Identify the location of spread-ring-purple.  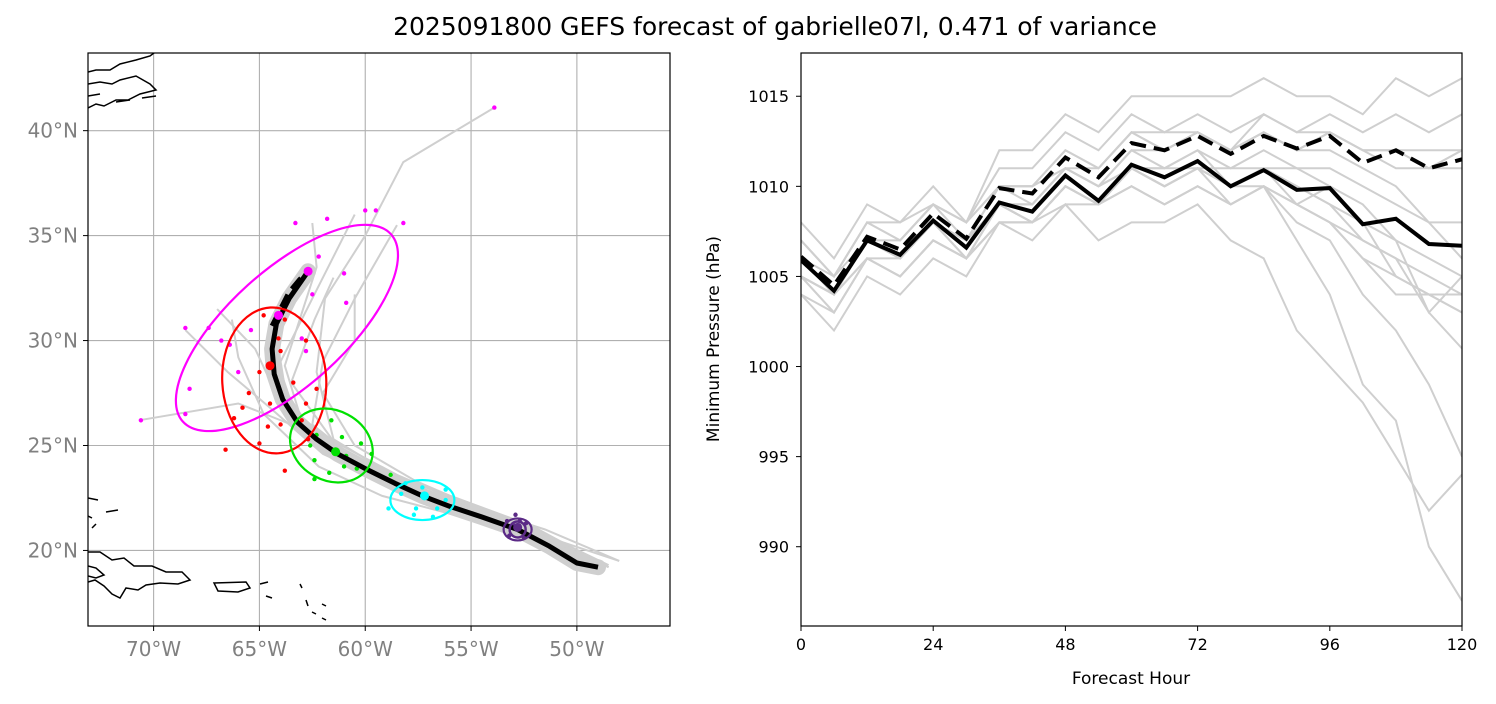
(517, 529).